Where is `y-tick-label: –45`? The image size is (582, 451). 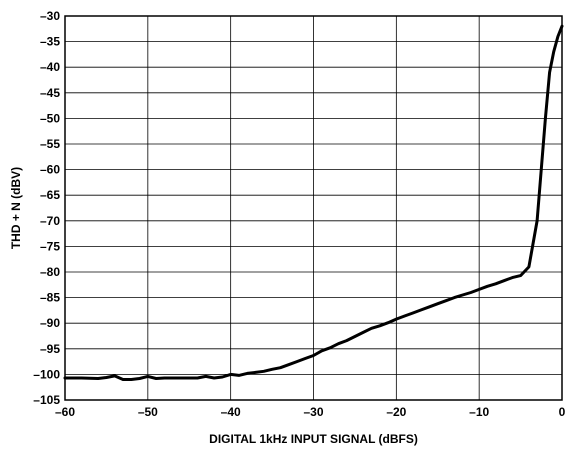 y-tick-label: –45 is located at coordinates (50, 93).